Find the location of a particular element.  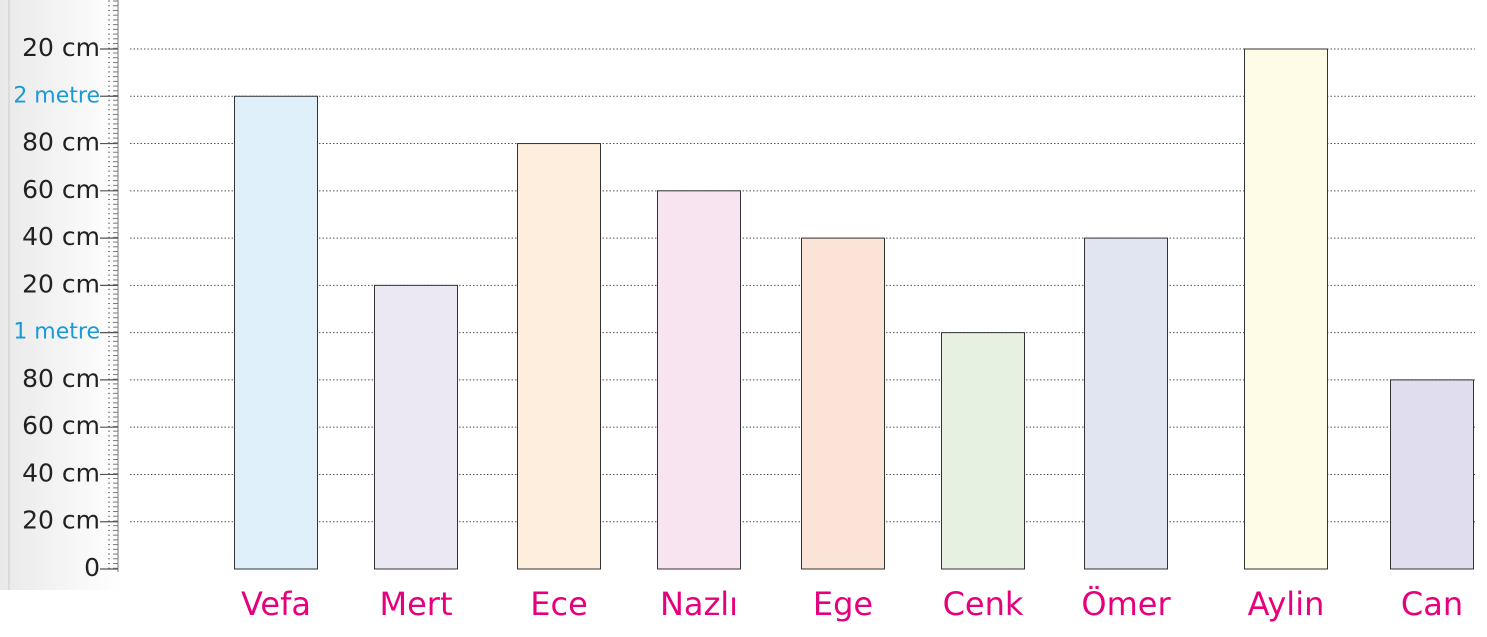

x-tick-label: Nazlı is located at coordinates (699, 604).